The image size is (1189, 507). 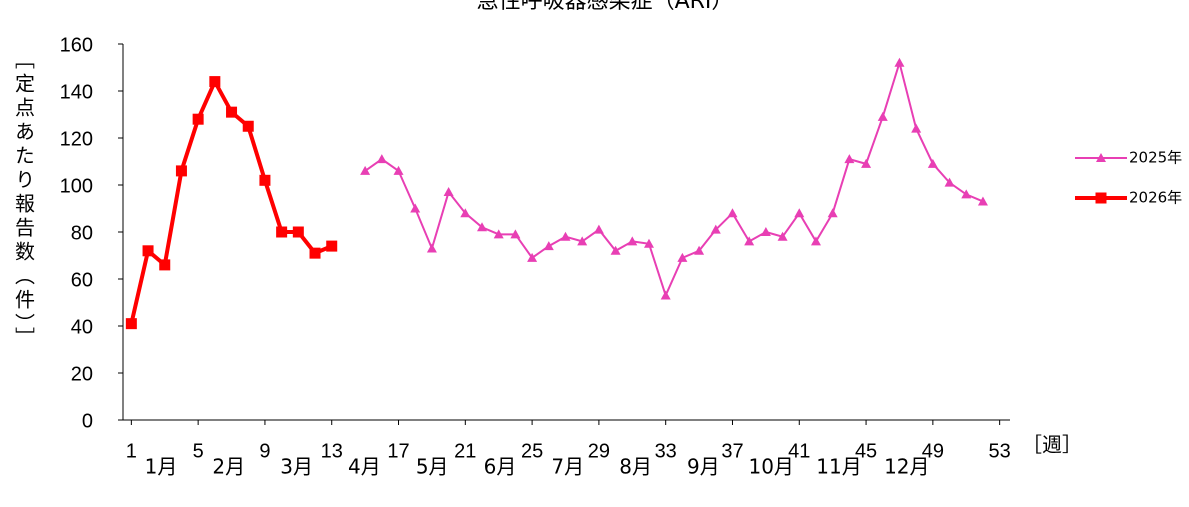 I want to click on y-tick-label: 80, so click(x=82, y=233).